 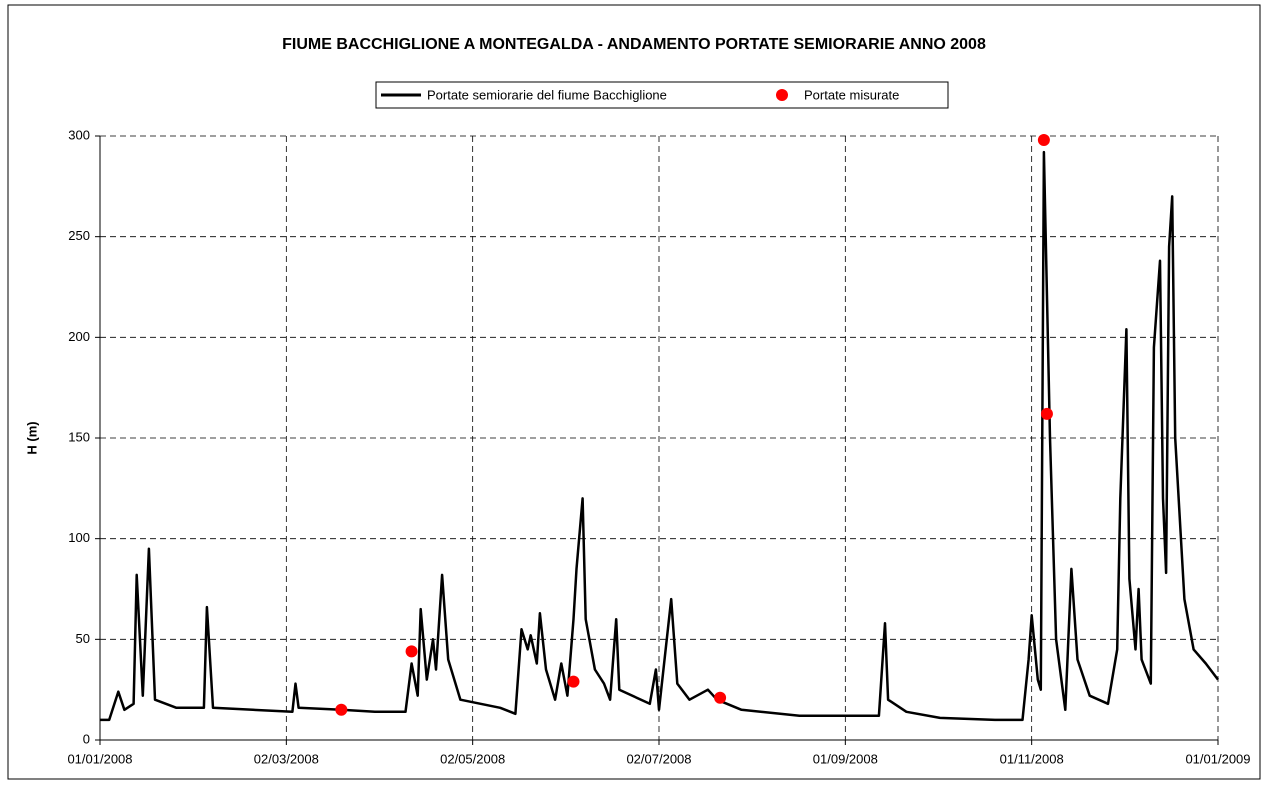 I want to click on legend-label: Portate misurate, so click(x=851, y=94).